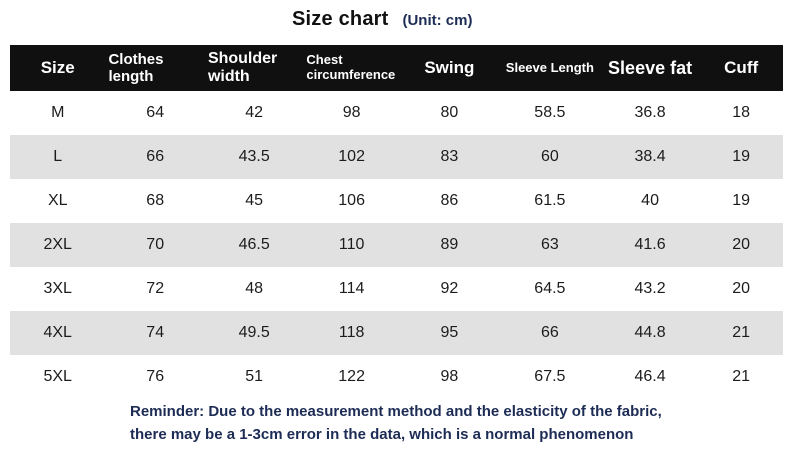 This screenshot has width=790, height=469. What do you see at coordinates (57, 376) in the screenshot?
I see `size-label-cell: 5XL` at bounding box center [57, 376].